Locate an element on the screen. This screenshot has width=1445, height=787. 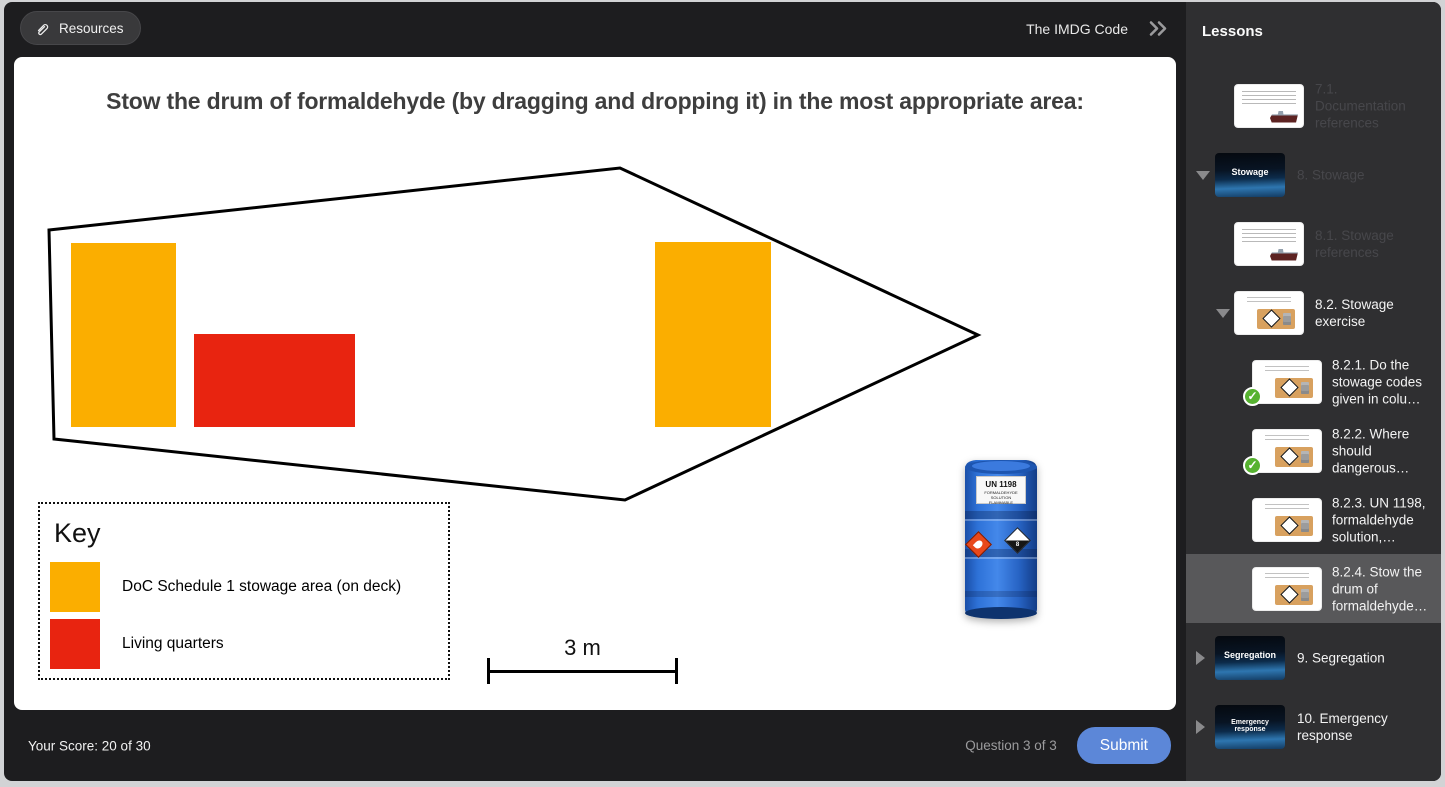
resources-button-label: Resources is located at coordinates (91, 28).